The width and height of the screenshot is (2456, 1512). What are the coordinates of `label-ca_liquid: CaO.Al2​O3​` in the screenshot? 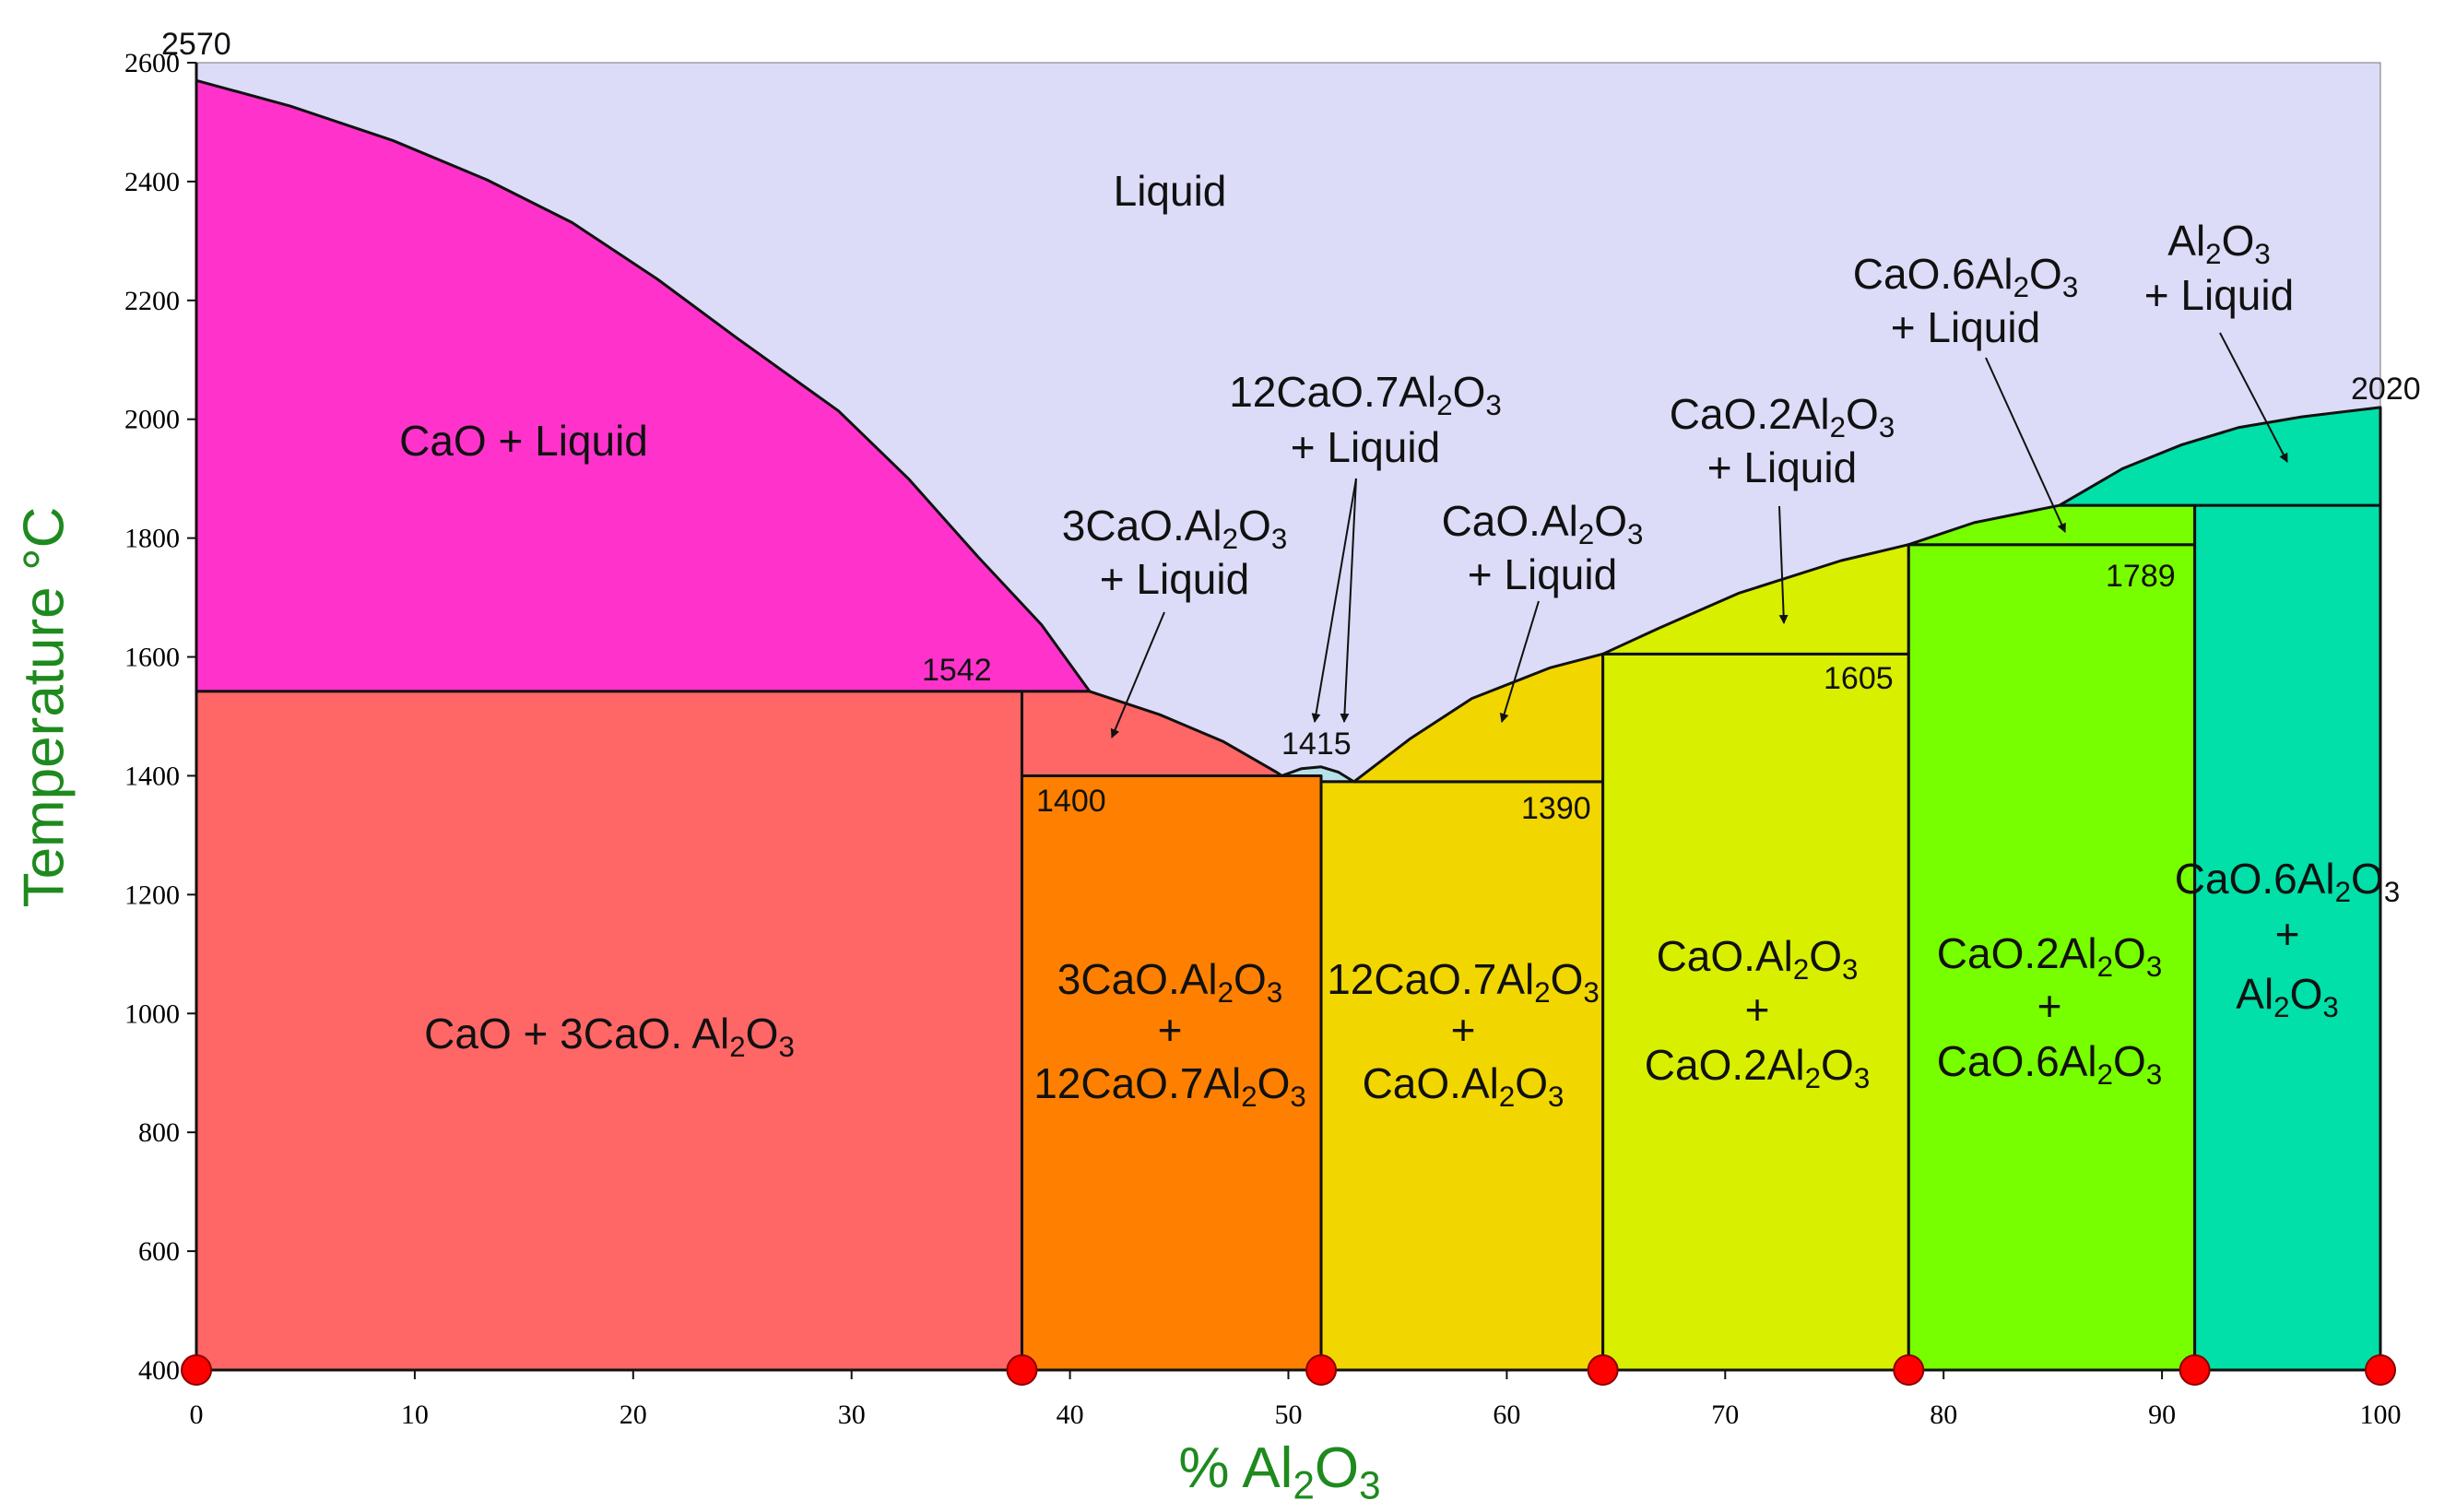 It's located at (1543, 524).